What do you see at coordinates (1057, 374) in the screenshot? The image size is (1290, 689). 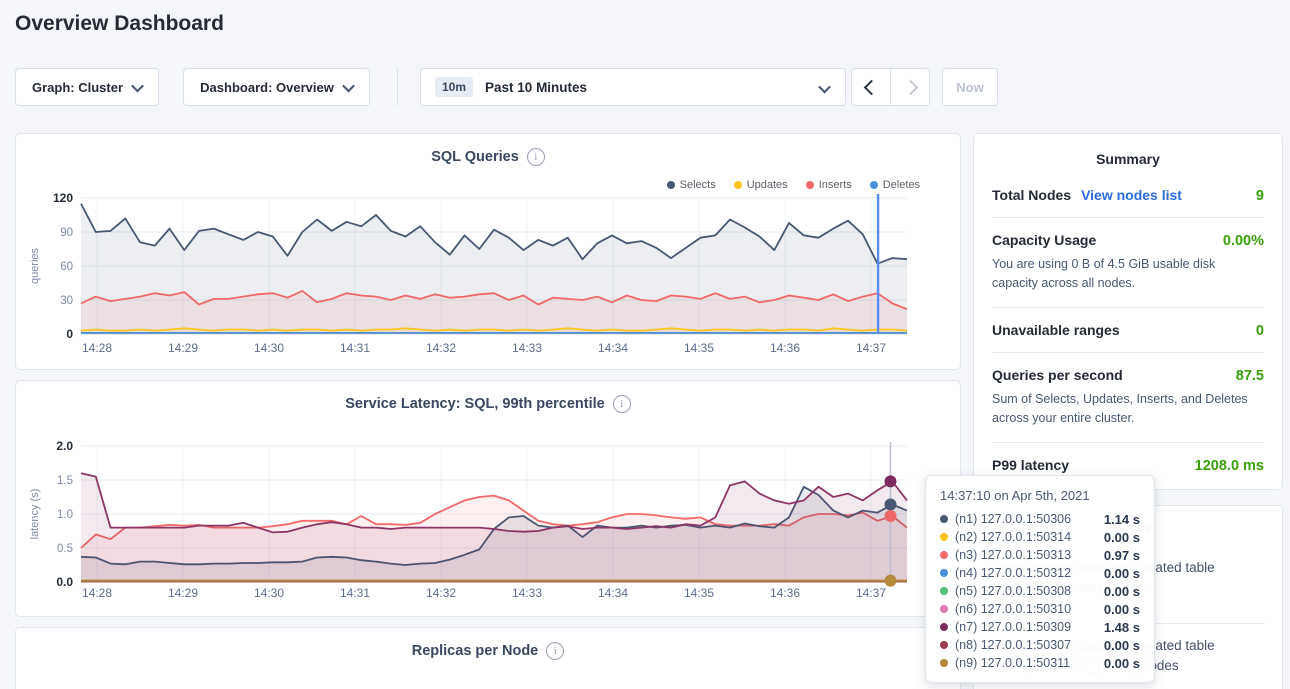 I see `summary-label: Queries per second` at bounding box center [1057, 374].